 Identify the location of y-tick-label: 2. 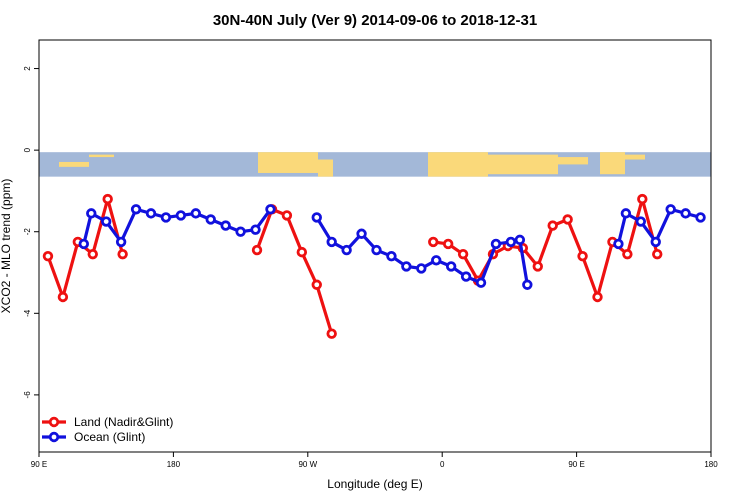
(27, 68).